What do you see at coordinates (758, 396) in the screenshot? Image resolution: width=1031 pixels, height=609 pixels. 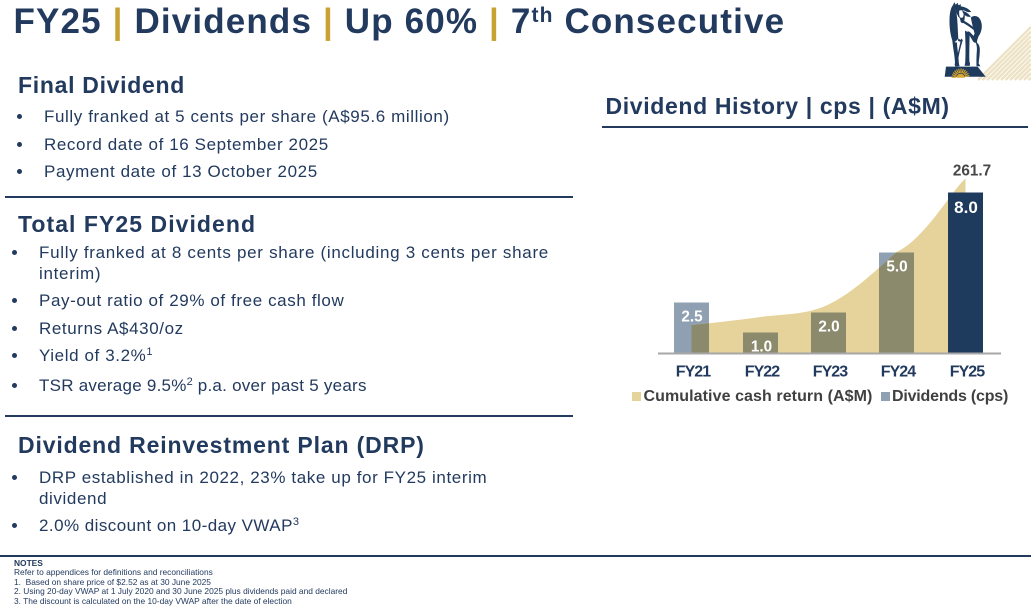 I see `svg-text: Cumulative cash return (A$M)` at bounding box center [758, 396].